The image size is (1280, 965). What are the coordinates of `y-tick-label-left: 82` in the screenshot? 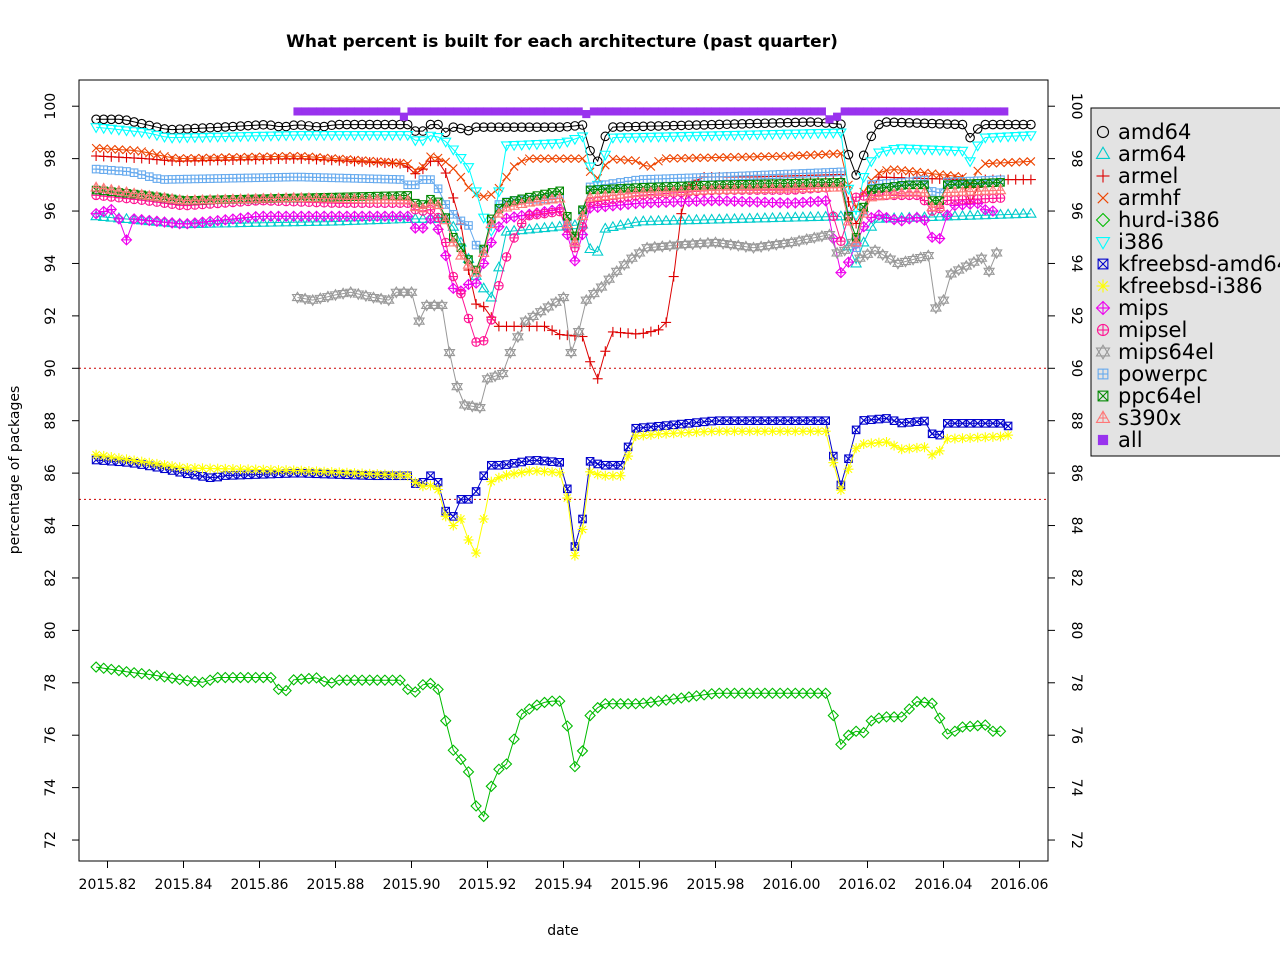 It's located at (51, 578).